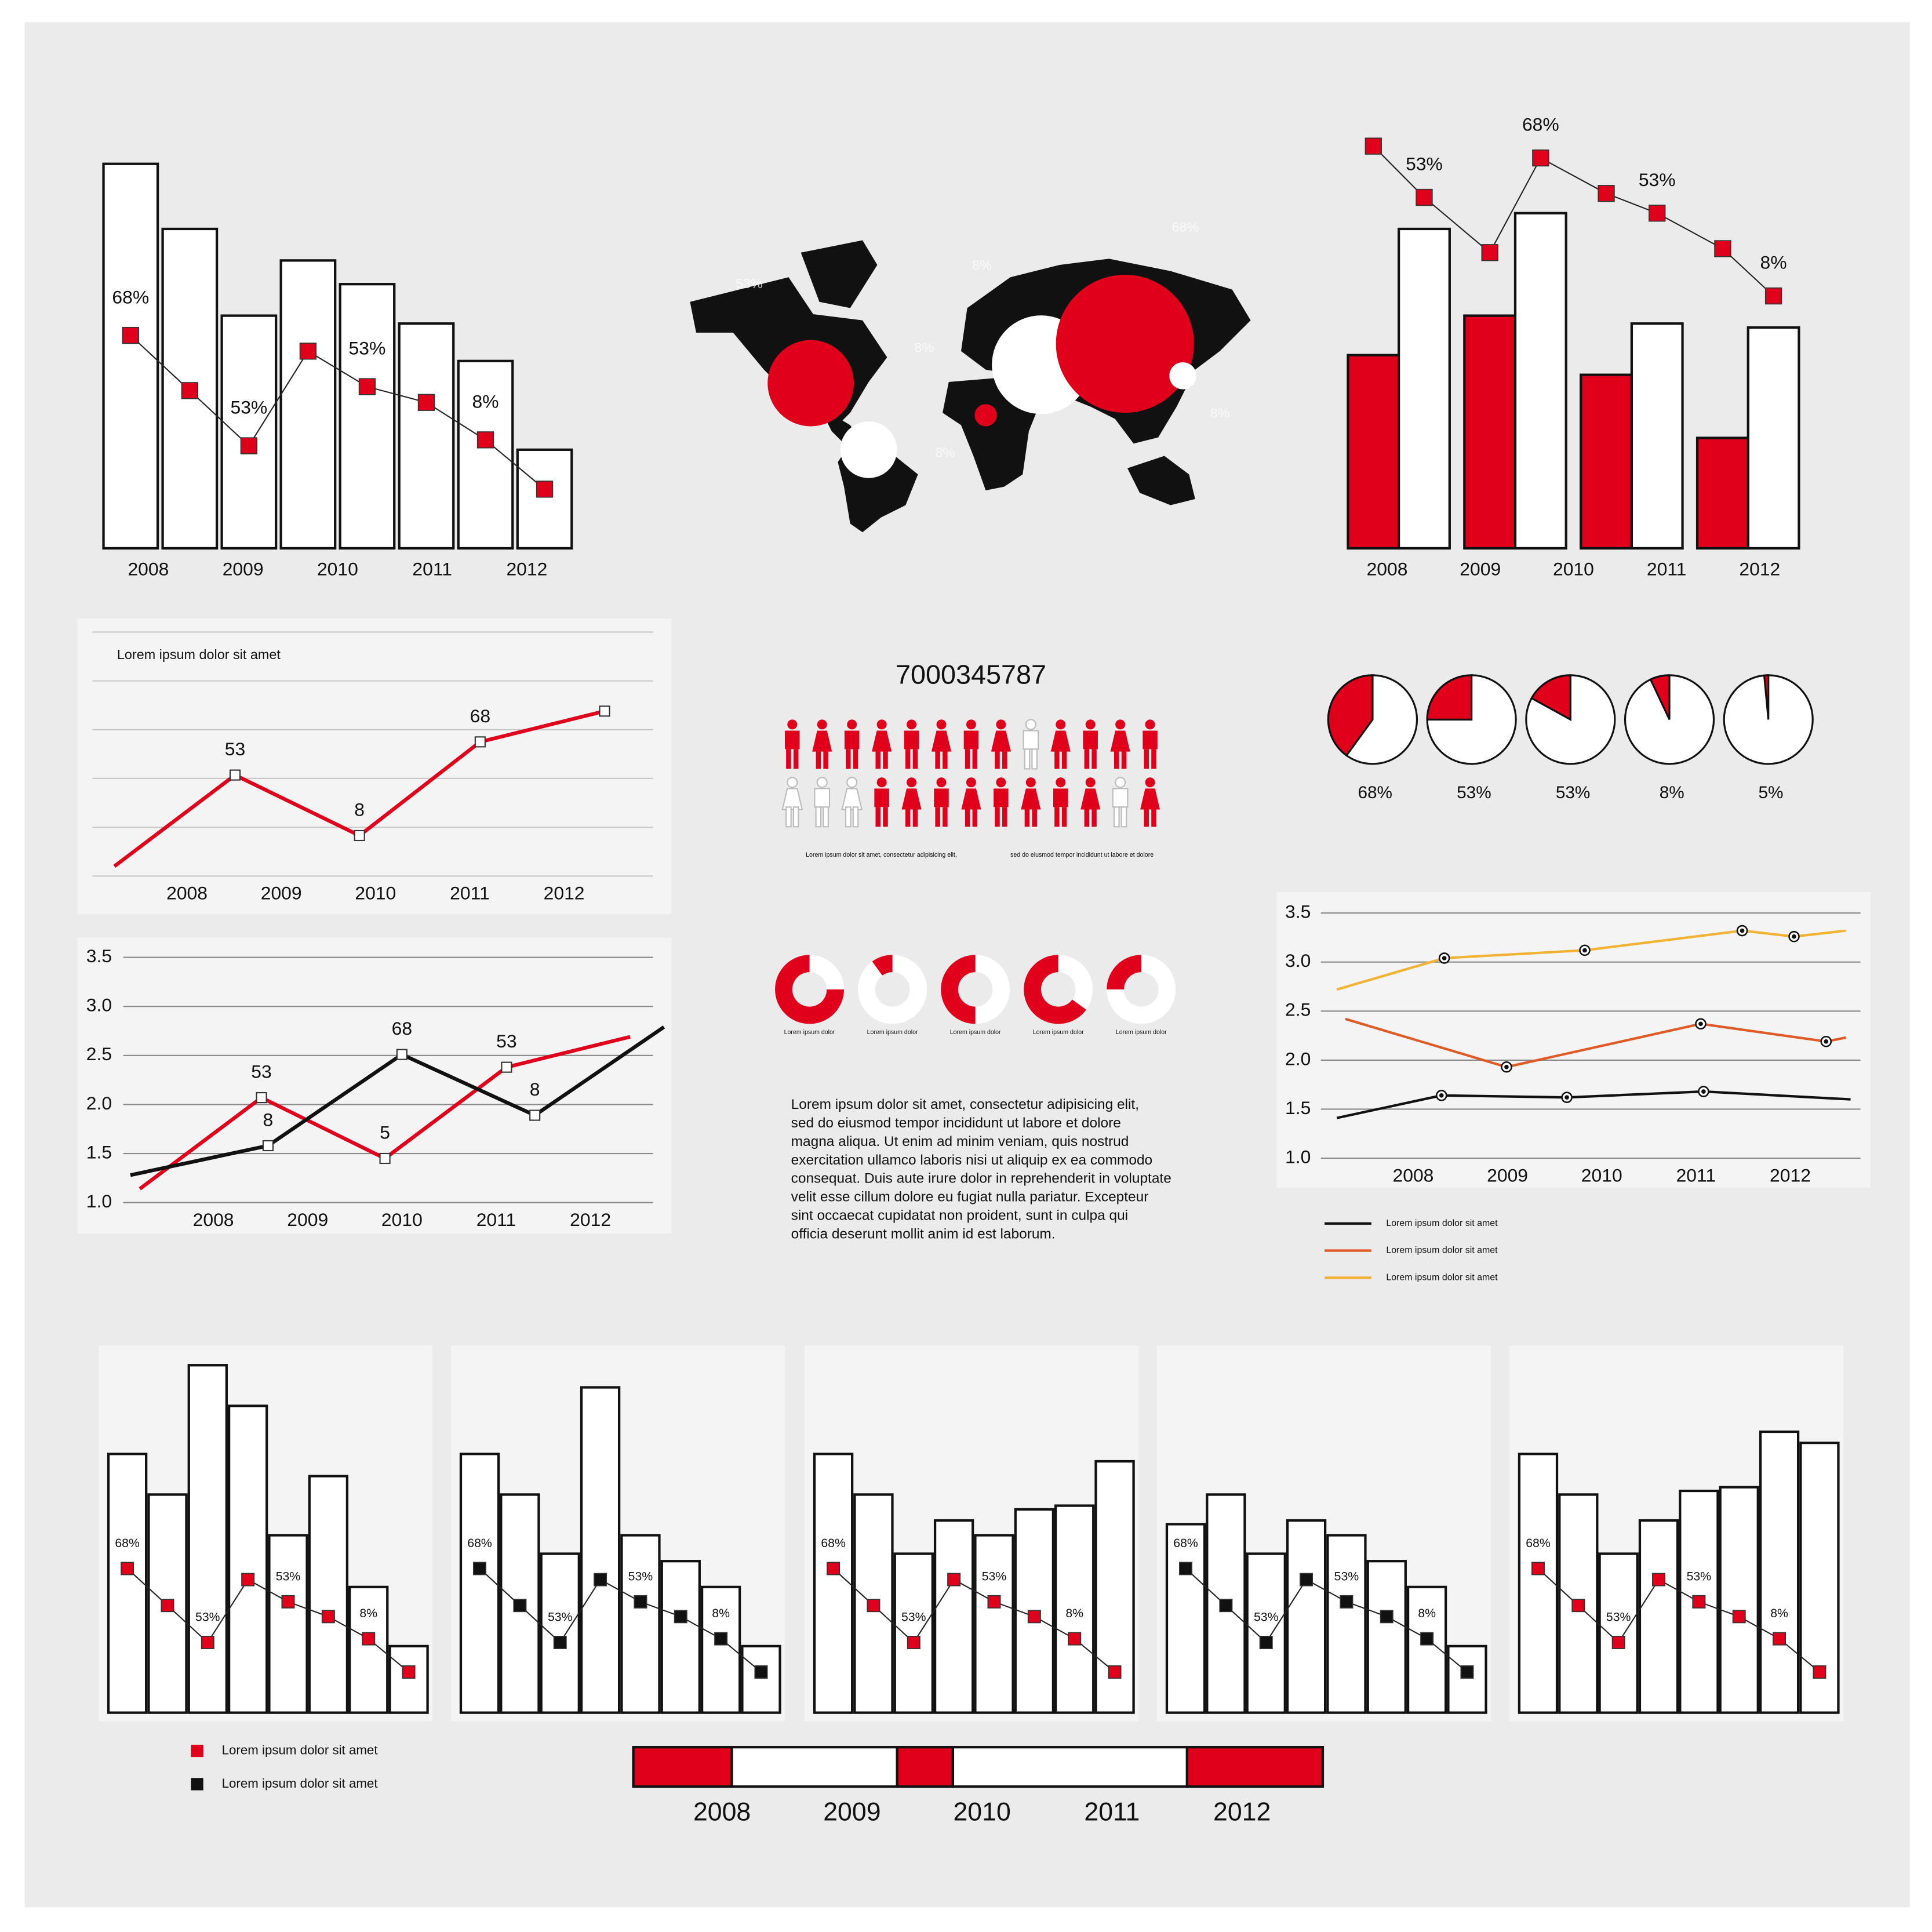  I want to click on pie-label: 68%, so click(1375, 792).